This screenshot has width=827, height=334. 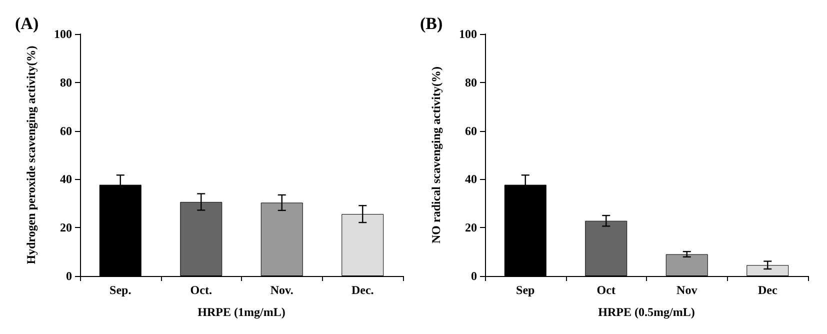 I want to click on x-tick-label: Nov, so click(x=687, y=290).